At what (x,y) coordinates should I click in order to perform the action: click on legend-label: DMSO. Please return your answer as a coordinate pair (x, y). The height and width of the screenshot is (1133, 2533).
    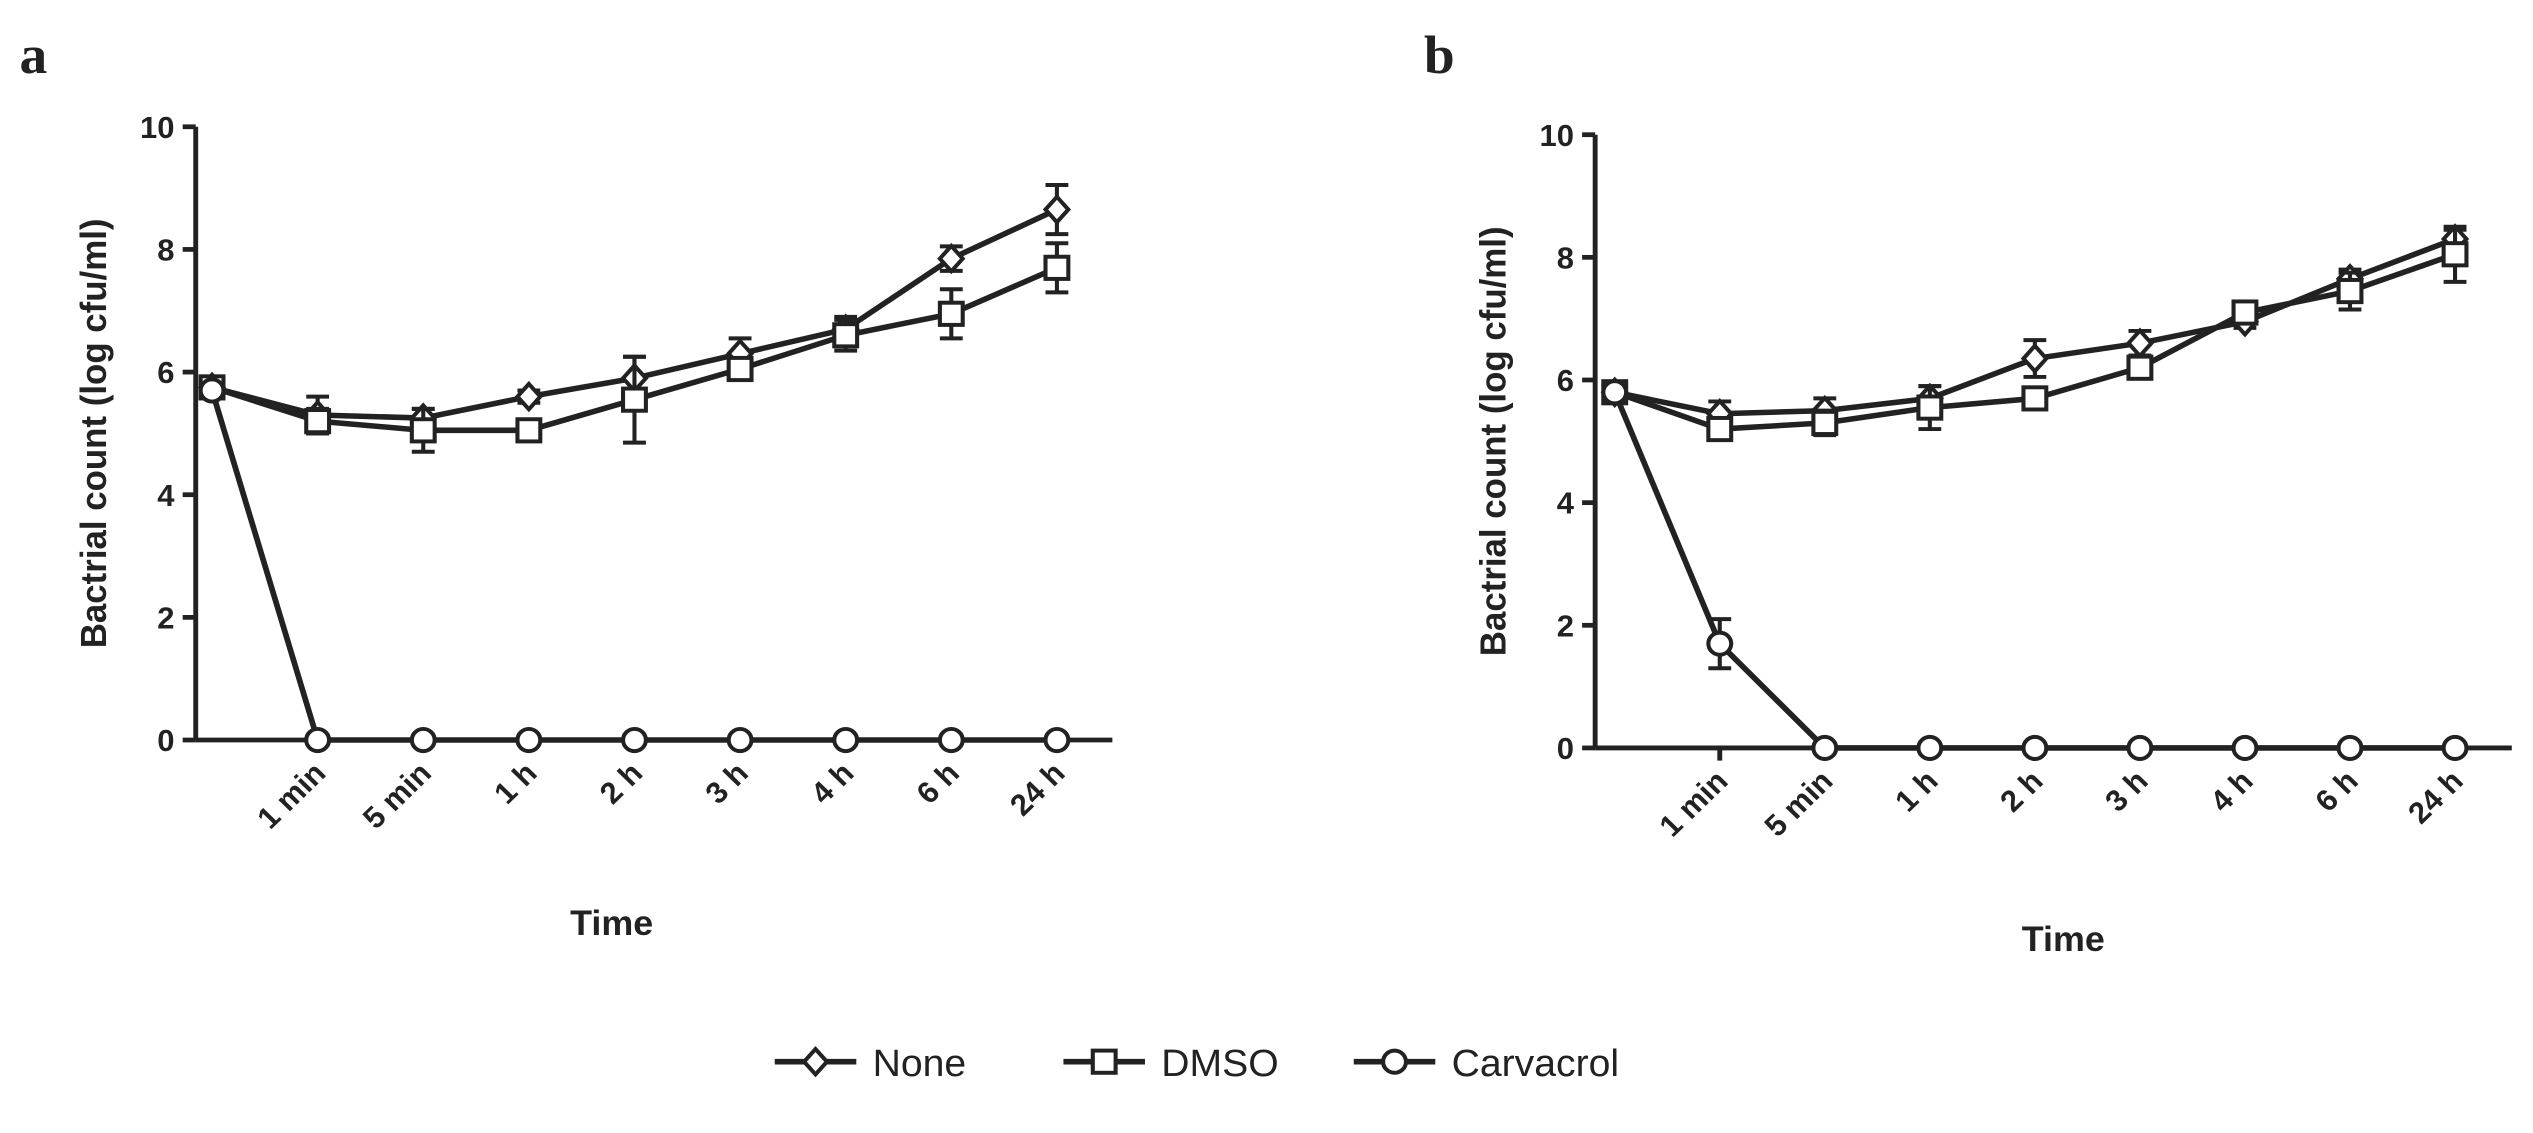
    Looking at the image, I should click on (1219, 1063).